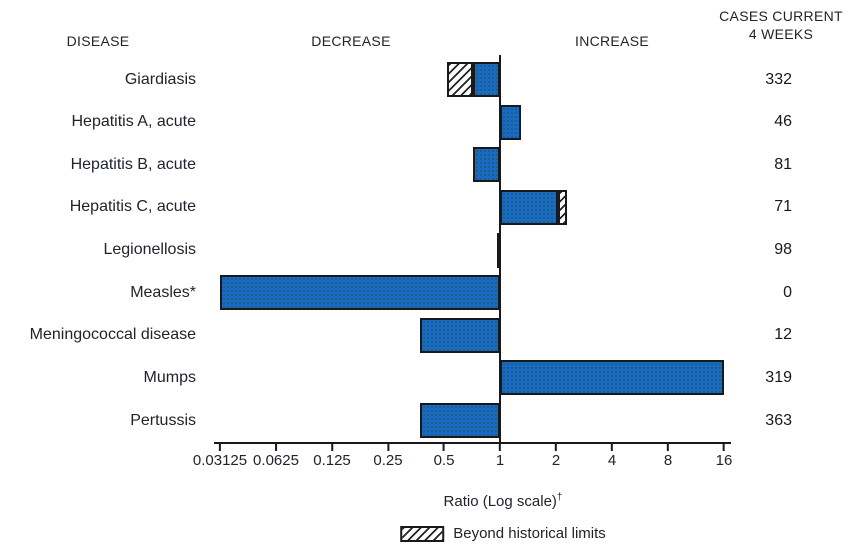  What do you see at coordinates (133, 122) in the screenshot?
I see `disease-label: Hepatitis A, acute` at bounding box center [133, 122].